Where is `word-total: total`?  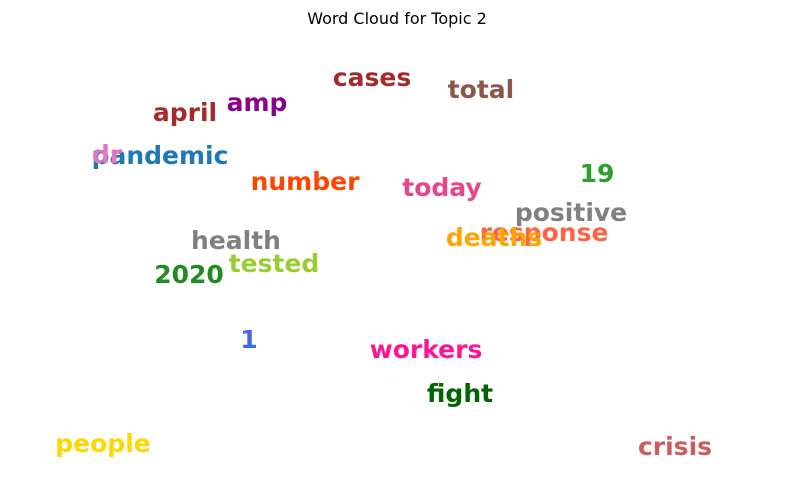 word-total: total is located at coordinates (481, 89).